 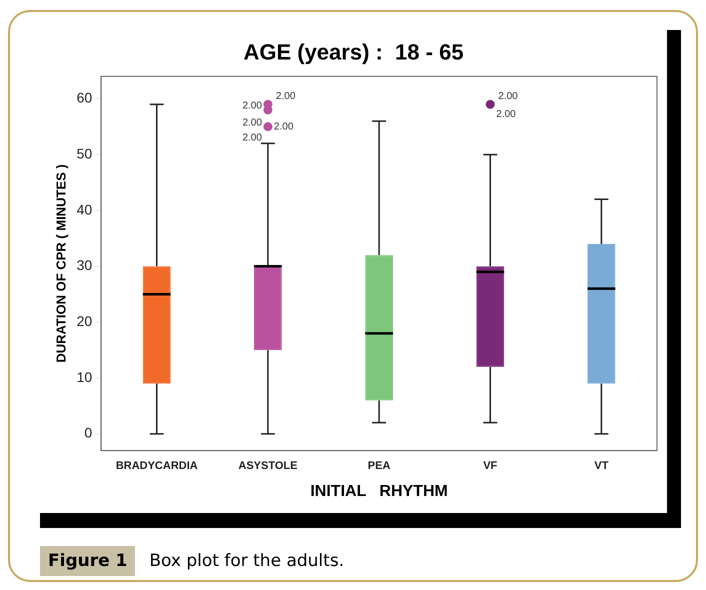 What do you see at coordinates (84, 153) in the screenshot?
I see `y-tick-label: 50` at bounding box center [84, 153].